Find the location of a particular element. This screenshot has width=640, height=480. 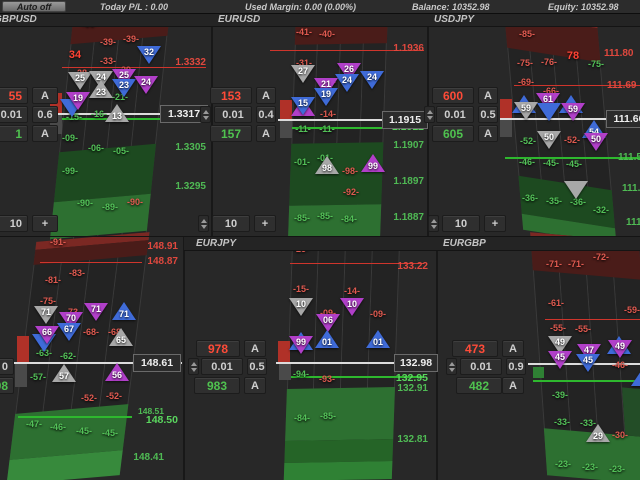

order-marker-magenta-down: 49 is located at coordinates (620, 349).